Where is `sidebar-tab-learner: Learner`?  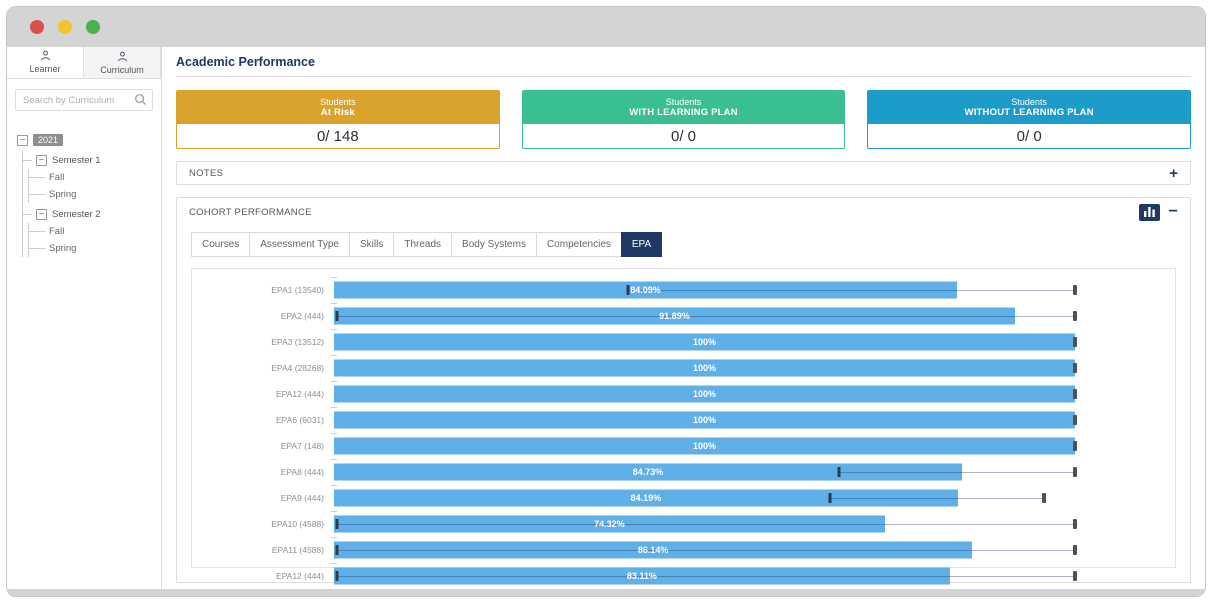 sidebar-tab-learner: Learner is located at coordinates (45, 62).